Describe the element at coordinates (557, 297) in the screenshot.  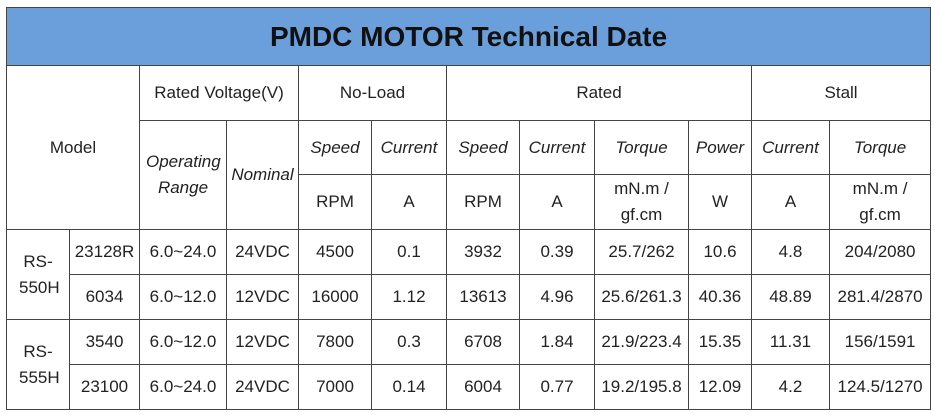
I see `table-cell: 4.96` at that location.